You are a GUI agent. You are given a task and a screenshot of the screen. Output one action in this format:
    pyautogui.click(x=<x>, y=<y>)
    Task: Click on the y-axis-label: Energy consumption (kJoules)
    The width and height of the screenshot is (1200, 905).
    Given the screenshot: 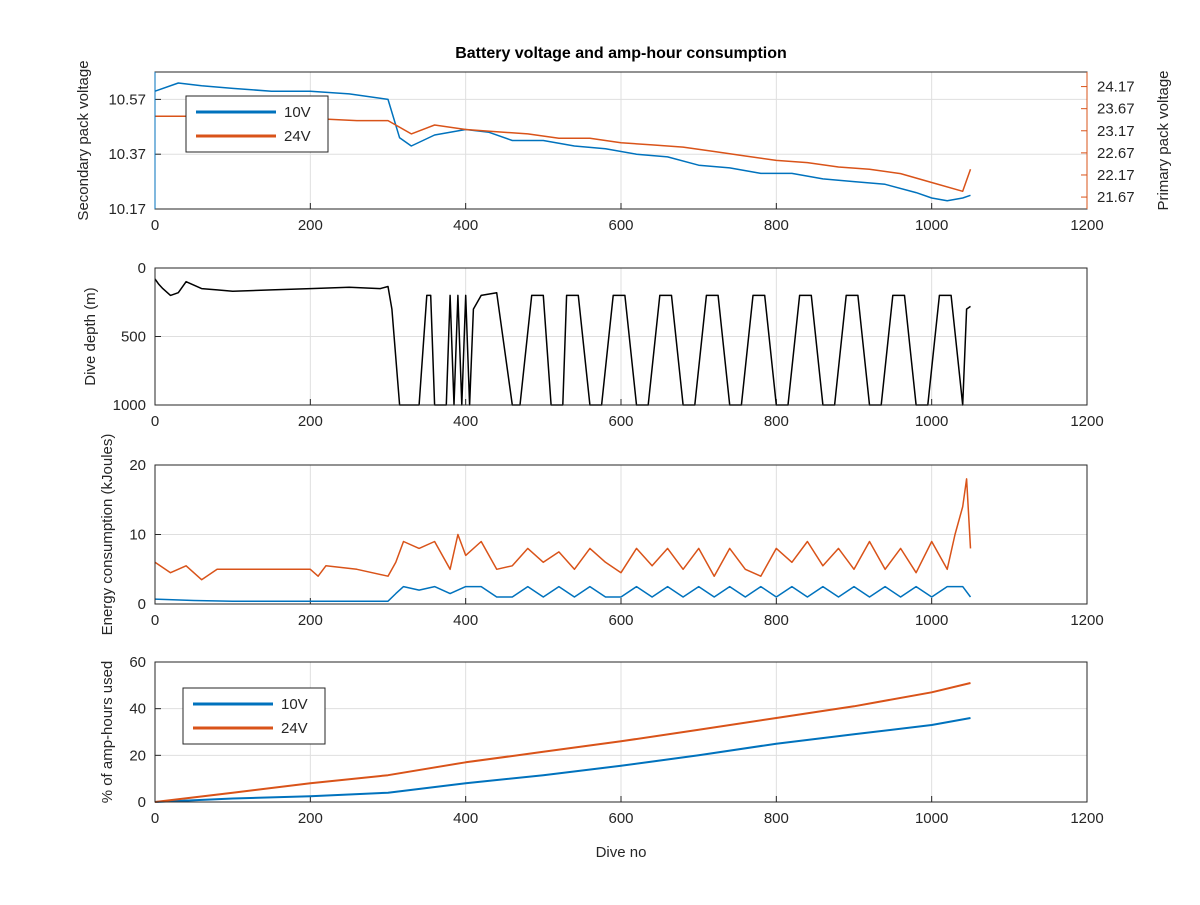 What is the action you would take?
    pyautogui.click(x=107, y=535)
    